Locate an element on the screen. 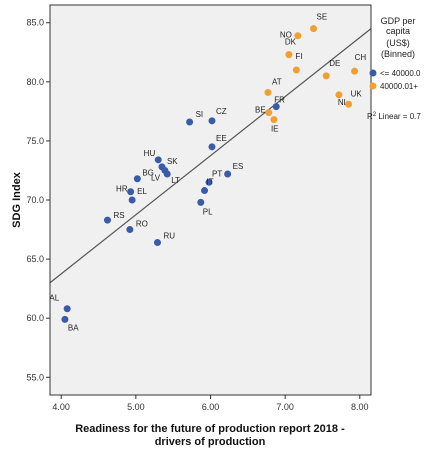 The height and width of the screenshot is (449, 425). data-point-es is located at coordinates (228, 174).